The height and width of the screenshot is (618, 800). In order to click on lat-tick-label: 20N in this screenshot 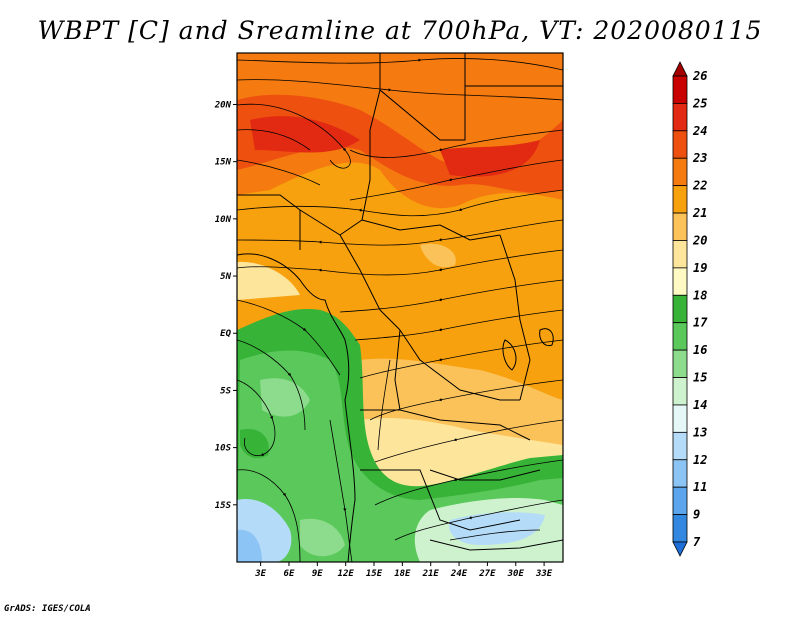, I will do `click(223, 105)`.